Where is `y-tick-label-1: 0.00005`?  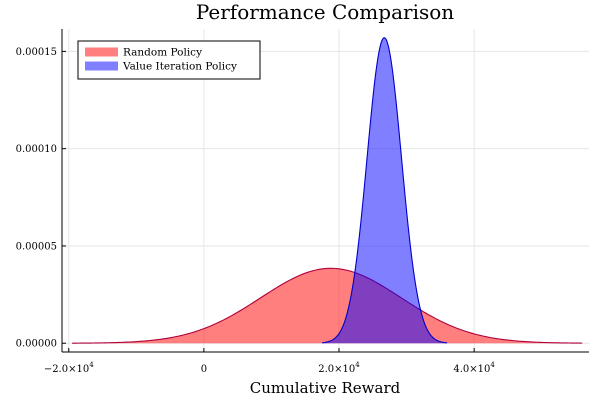 y-tick-label-1: 0.00005 is located at coordinates (36, 246).